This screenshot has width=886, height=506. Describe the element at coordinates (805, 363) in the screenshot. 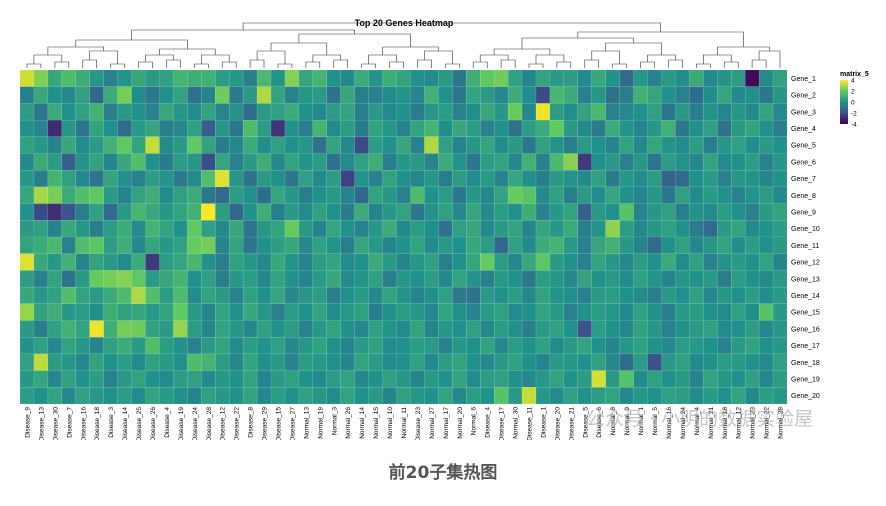

I see `row-label: Gene_18` at that location.